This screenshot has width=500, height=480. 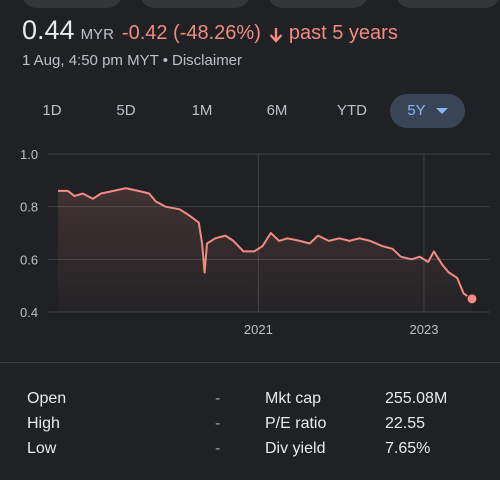 What do you see at coordinates (42, 448) in the screenshot?
I see `stat-low-label: Low` at bounding box center [42, 448].